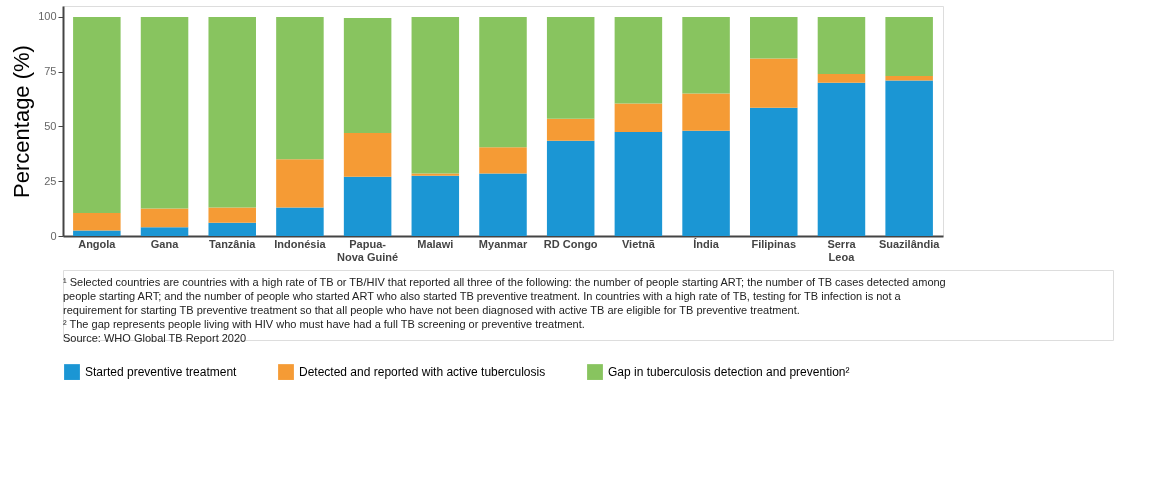  What do you see at coordinates (842, 250) in the screenshot?
I see `x-tick-label: Serra Leoa` at bounding box center [842, 250].